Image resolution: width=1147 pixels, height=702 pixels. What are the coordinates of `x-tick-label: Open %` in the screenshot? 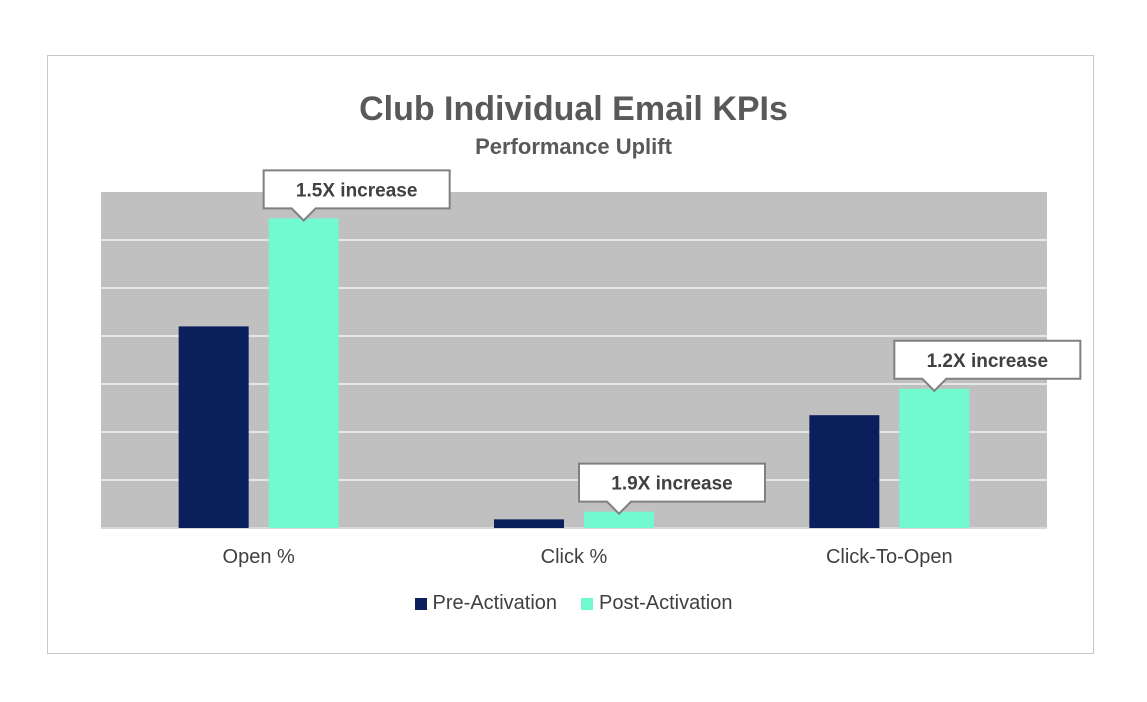 It's located at (259, 557).